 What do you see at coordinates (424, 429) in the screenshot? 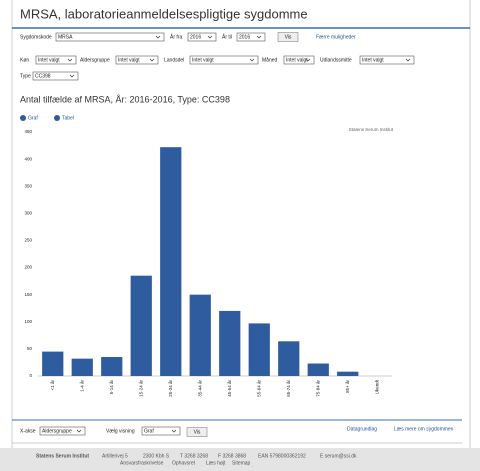
I see `link: Læs mere om sygdommen` at bounding box center [424, 429].